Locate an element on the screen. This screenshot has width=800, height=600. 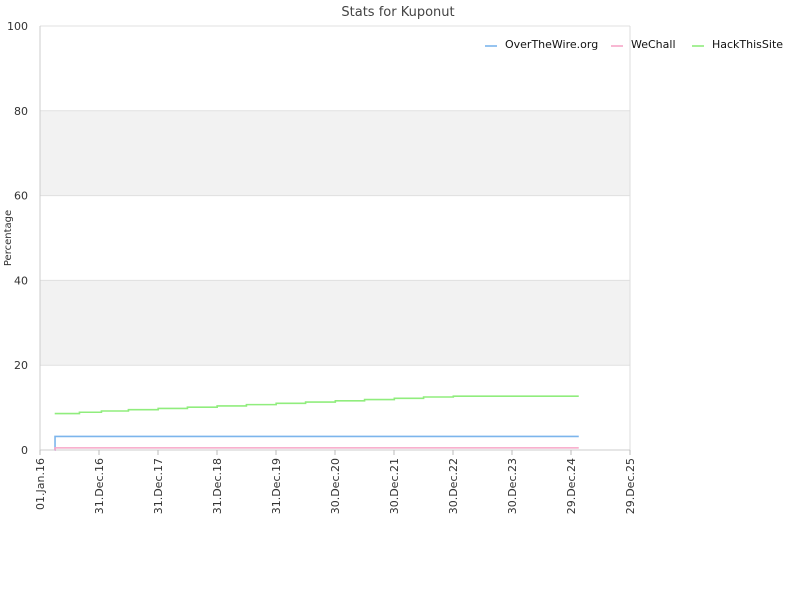
x-tick-label: 30.Dec.20 is located at coordinates (335, 486).